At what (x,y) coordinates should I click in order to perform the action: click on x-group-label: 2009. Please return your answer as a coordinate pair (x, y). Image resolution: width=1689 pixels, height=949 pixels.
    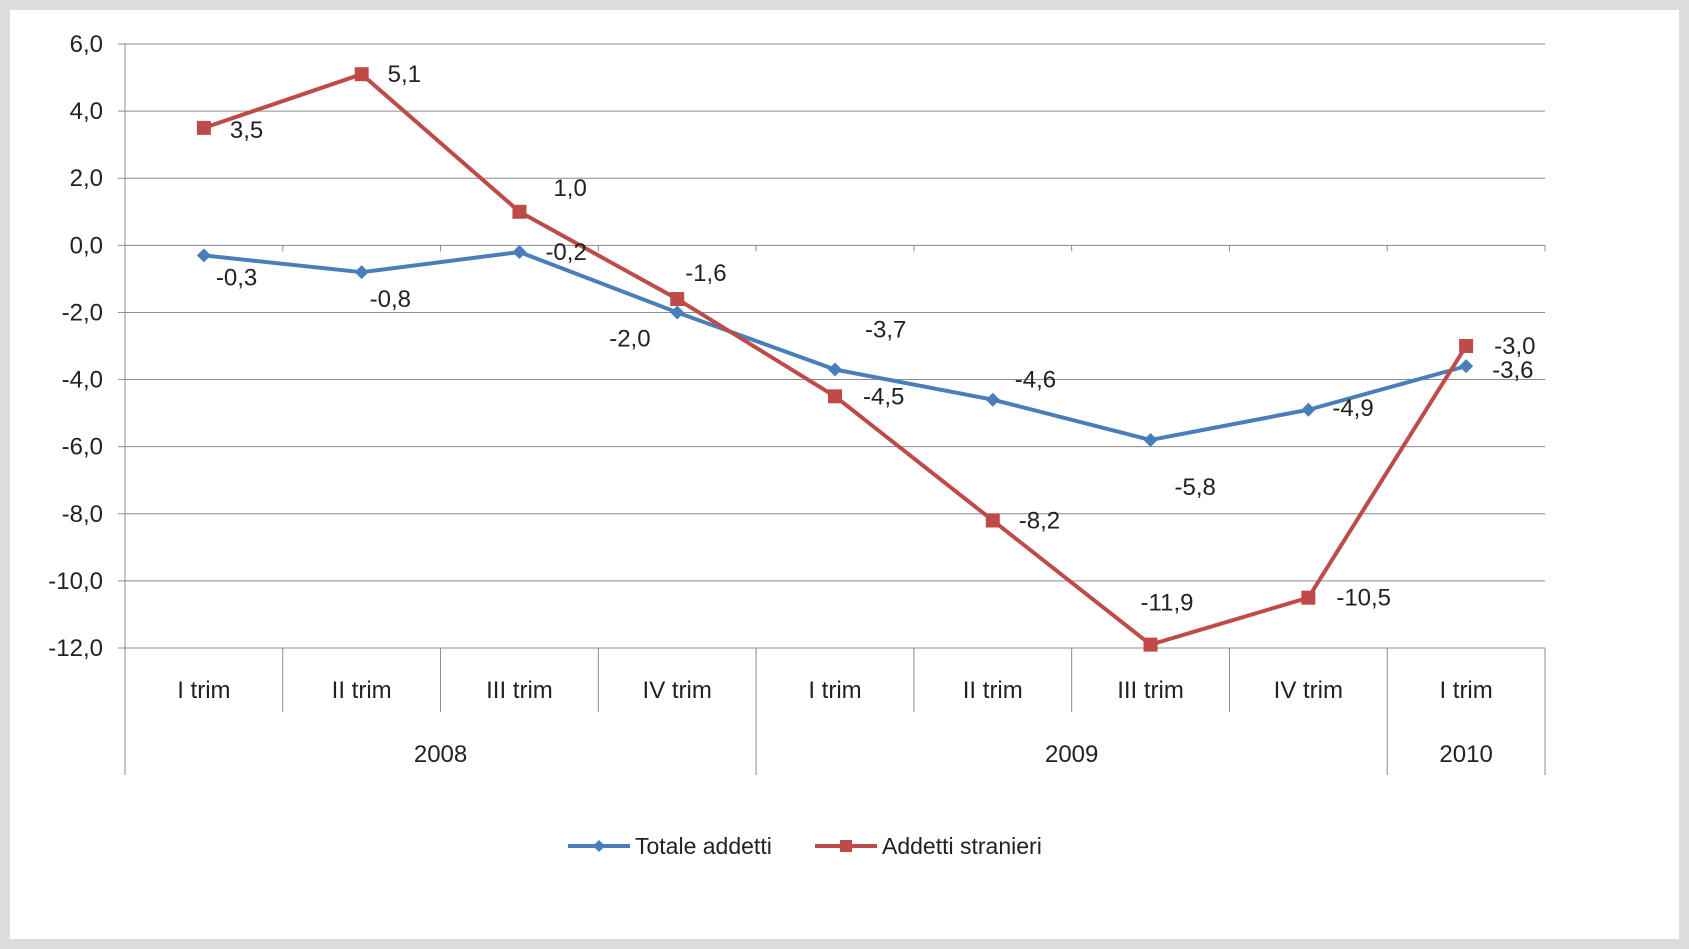
    Looking at the image, I should click on (1071, 754).